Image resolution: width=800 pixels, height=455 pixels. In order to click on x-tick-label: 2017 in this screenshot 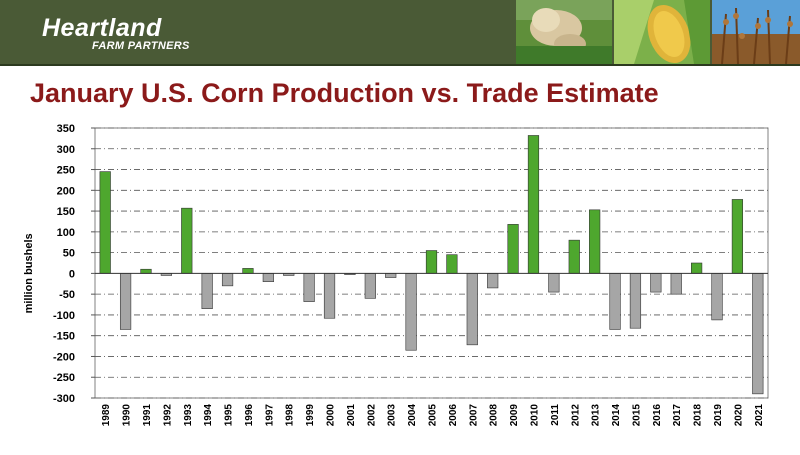, I will do `click(677, 415)`.